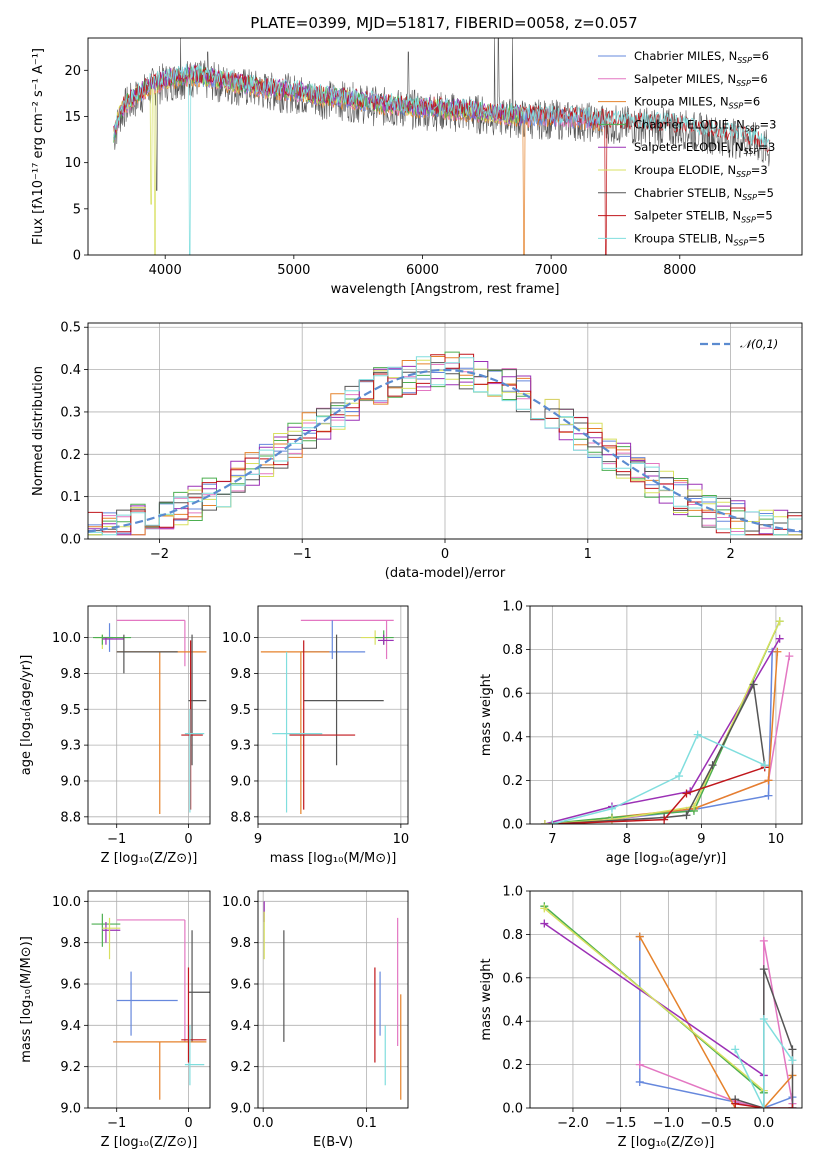  What do you see at coordinates (689, 147) in the screenshot?
I see `spectrum-legend-label-4: Salpeter ELODIE, N` at bounding box center [689, 147].